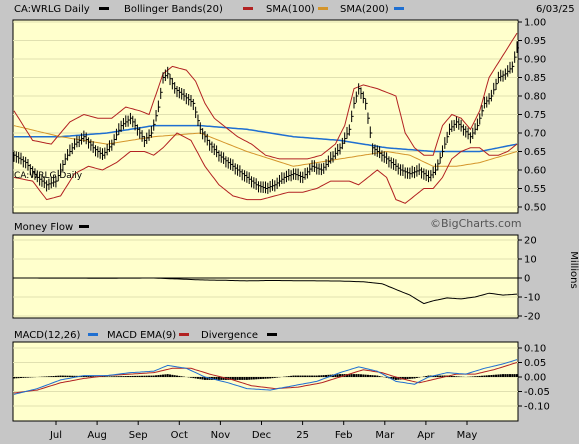  What do you see at coordinates (530, 260) in the screenshot?
I see `money-flow-y-tick-label: 10` at bounding box center [530, 260].